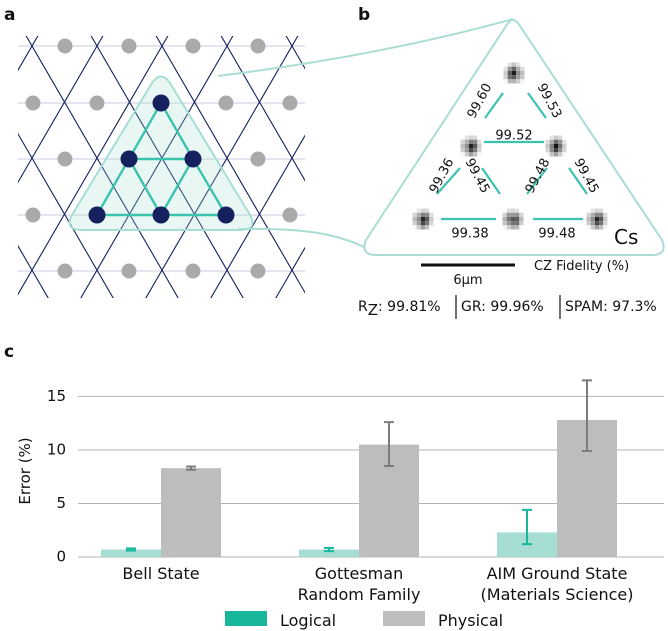 Image resolution: width=668 pixels, height=631 pixels. I want to click on cz-fidelity-label: 99.38, so click(469, 234).